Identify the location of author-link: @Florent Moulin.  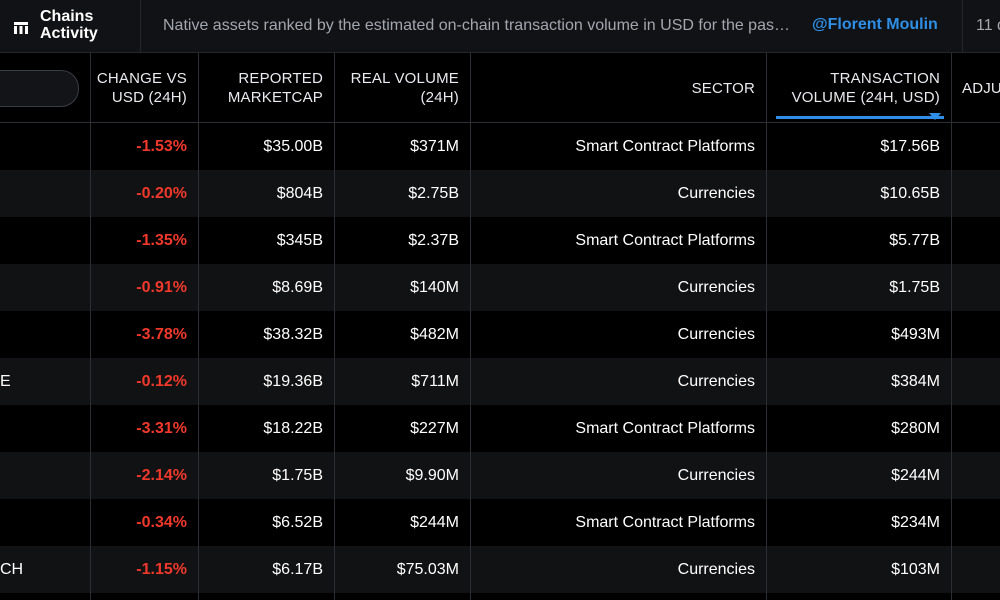
(875, 24).